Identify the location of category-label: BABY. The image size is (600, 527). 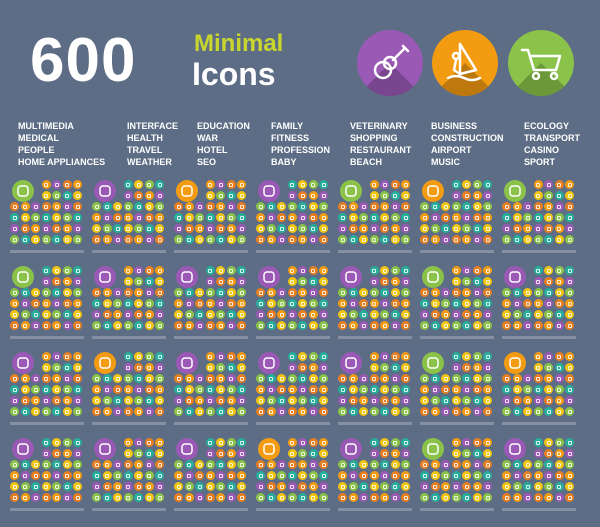
(284, 162).